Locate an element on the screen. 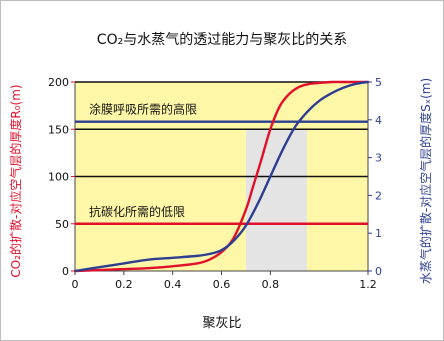 The image size is (444, 341). x-tick-label: 0 is located at coordinates (75, 284).